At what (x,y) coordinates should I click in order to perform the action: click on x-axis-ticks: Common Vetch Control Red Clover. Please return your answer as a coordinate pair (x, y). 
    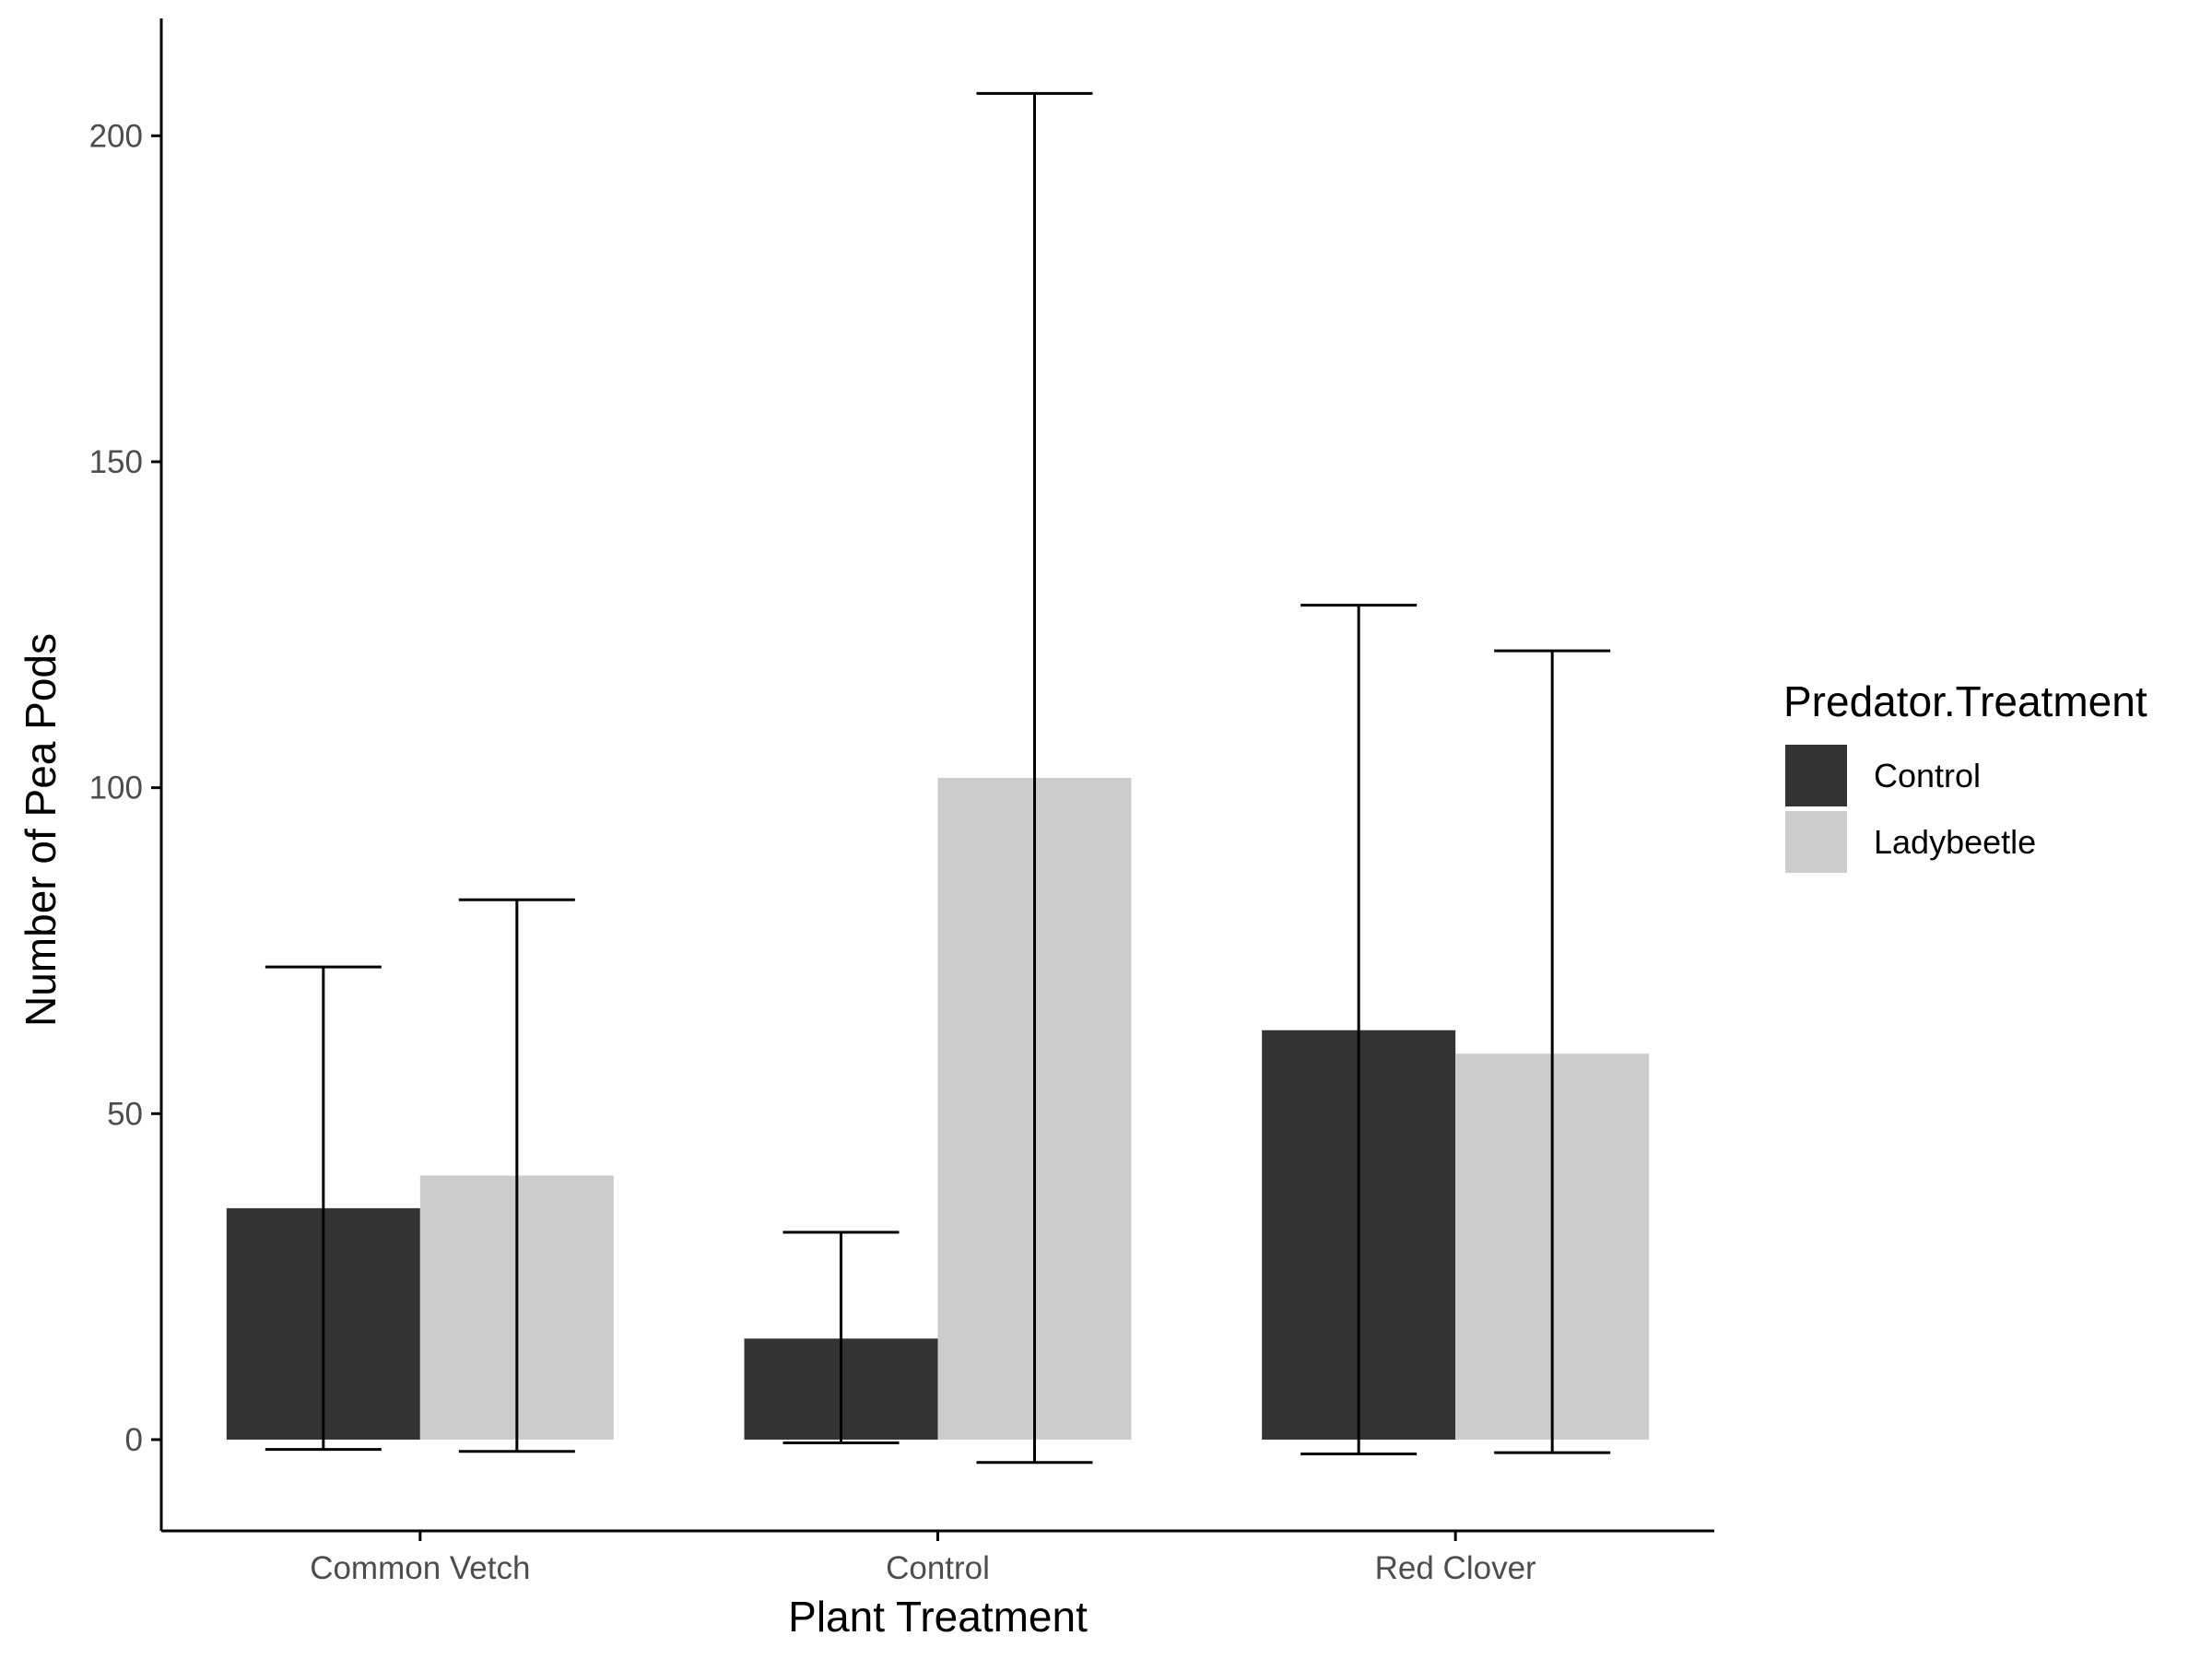
    Looking at the image, I should click on (923, 1558).